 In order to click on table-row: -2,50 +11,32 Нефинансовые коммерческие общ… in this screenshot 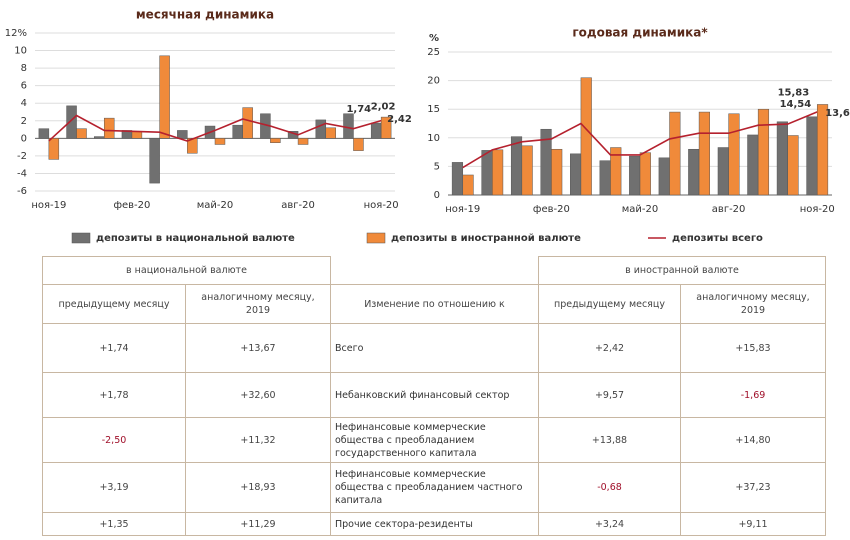, I will do `click(434, 440)`.